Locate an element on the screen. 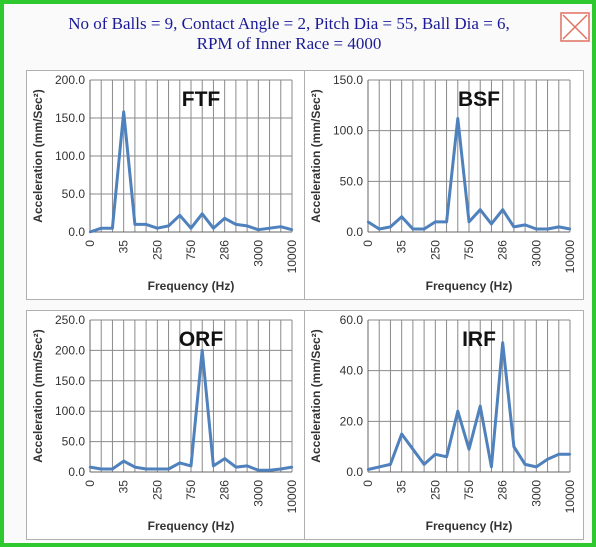  y-tick-label: 20.0 is located at coordinates (352, 421).